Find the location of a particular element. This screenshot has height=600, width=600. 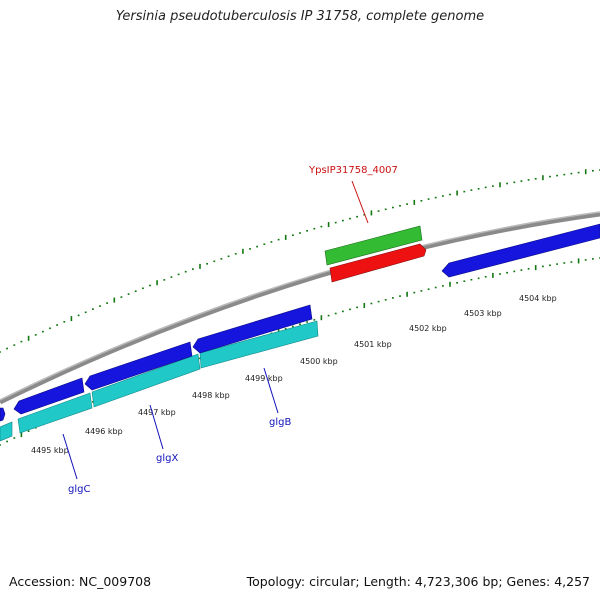

kbp-label: 4498 kbp is located at coordinates (211, 395).